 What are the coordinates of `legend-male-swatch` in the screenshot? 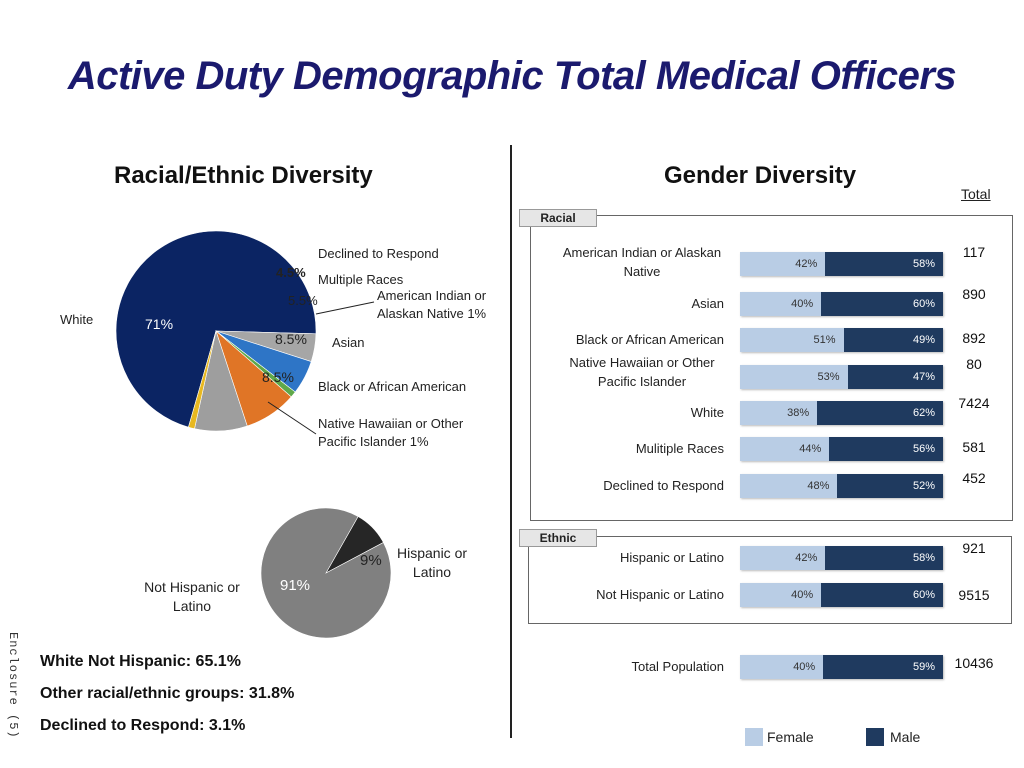 It's located at (875, 737).